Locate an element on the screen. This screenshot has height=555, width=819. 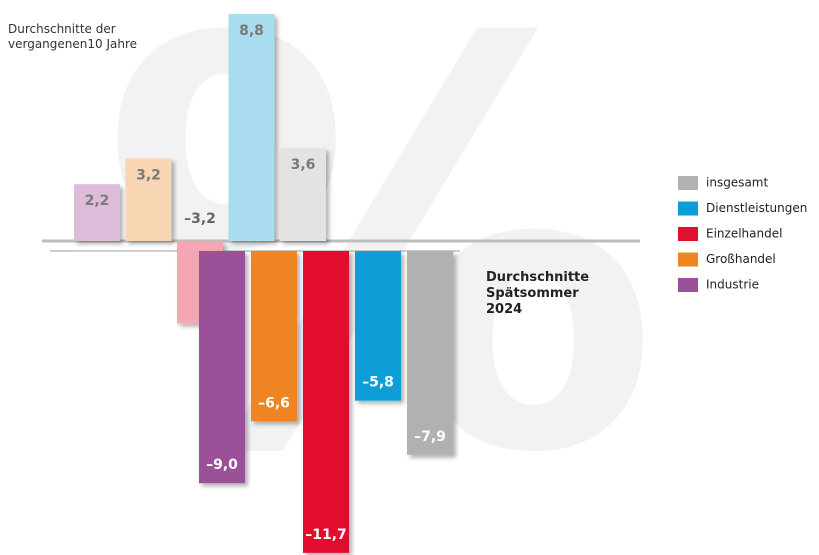
legend-label: insgesamt is located at coordinates (737, 183).